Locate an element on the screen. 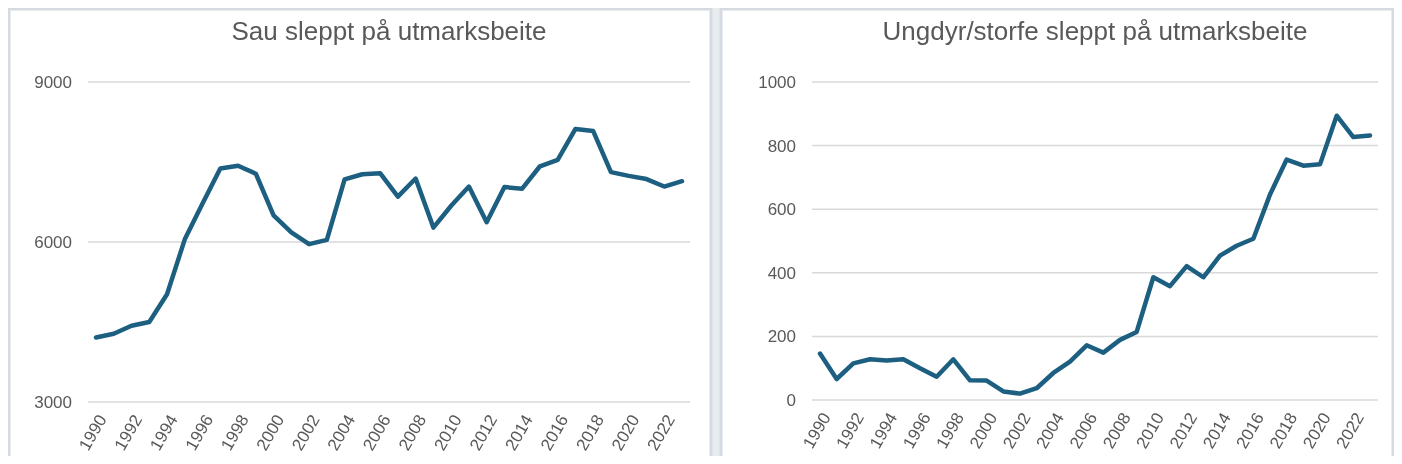 The width and height of the screenshot is (1402, 464). chart-title: Ungdyr/storfe sleppt på utmarksbeite is located at coordinates (1095, 31).